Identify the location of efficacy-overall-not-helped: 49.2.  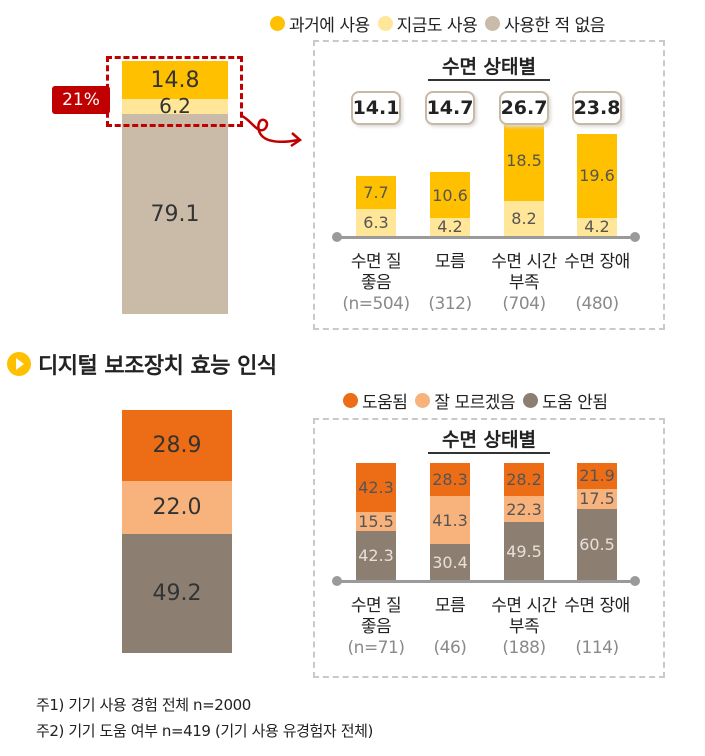
(177, 593).